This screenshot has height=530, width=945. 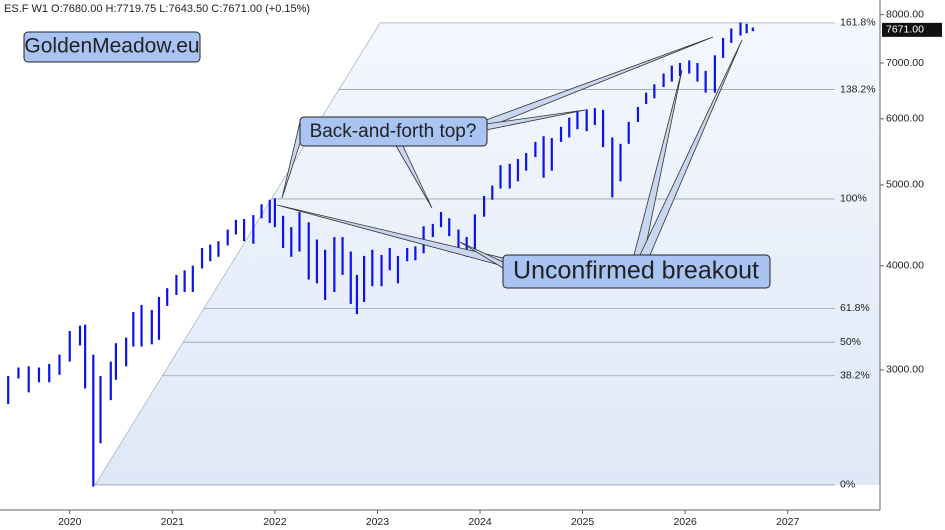 What do you see at coordinates (905, 266) in the screenshot?
I see `y-tick-label: 4000.00` at bounding box center [905, 266].